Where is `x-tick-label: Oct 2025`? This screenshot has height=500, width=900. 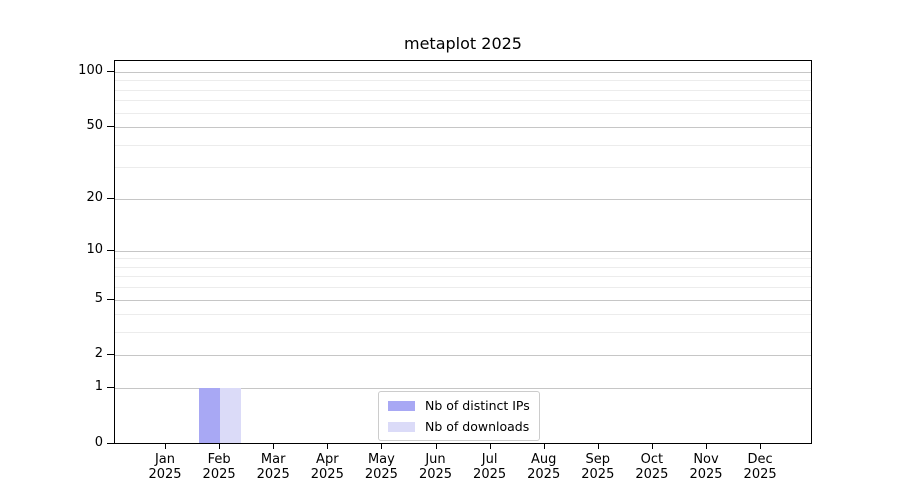 x-tick-label: Oct 2025 is located at coordinates (652, 467).